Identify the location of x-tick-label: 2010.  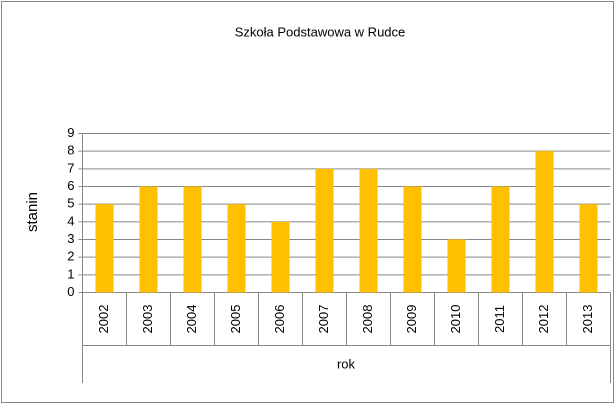
(455, 319).